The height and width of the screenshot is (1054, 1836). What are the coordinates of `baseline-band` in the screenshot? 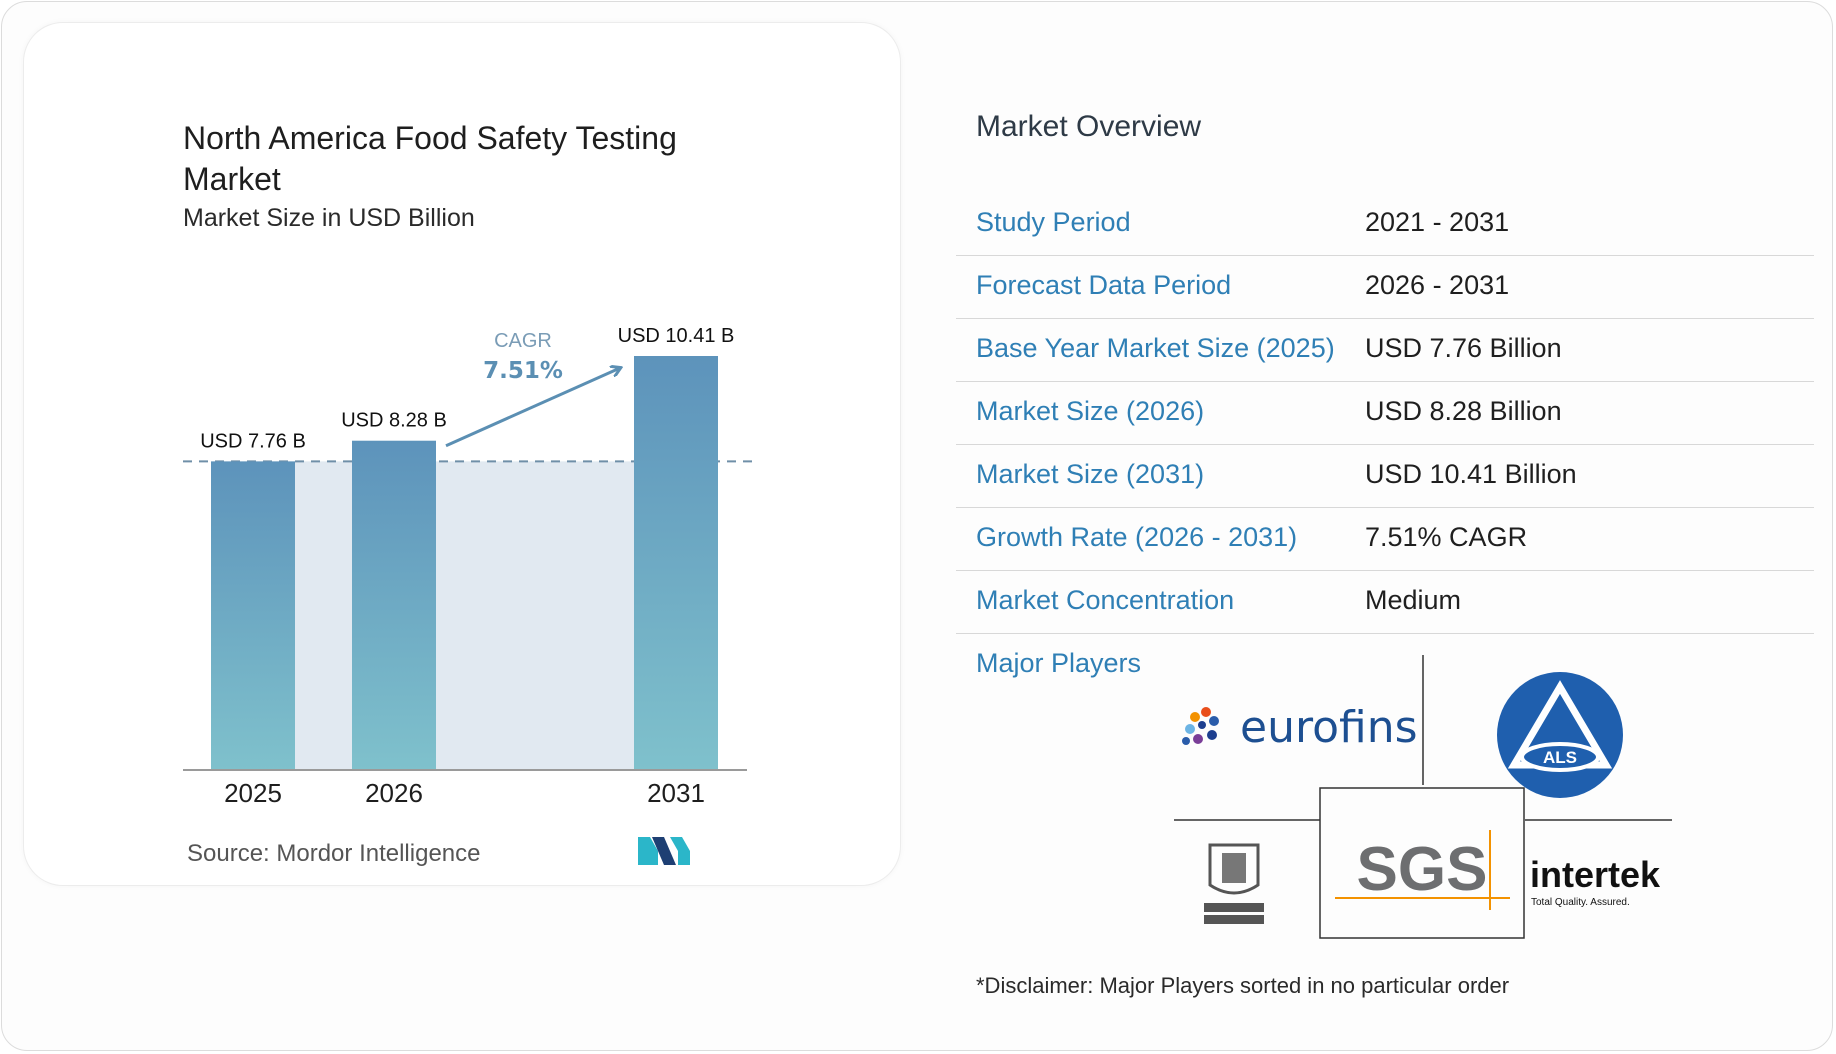 It's located at (464, 615).